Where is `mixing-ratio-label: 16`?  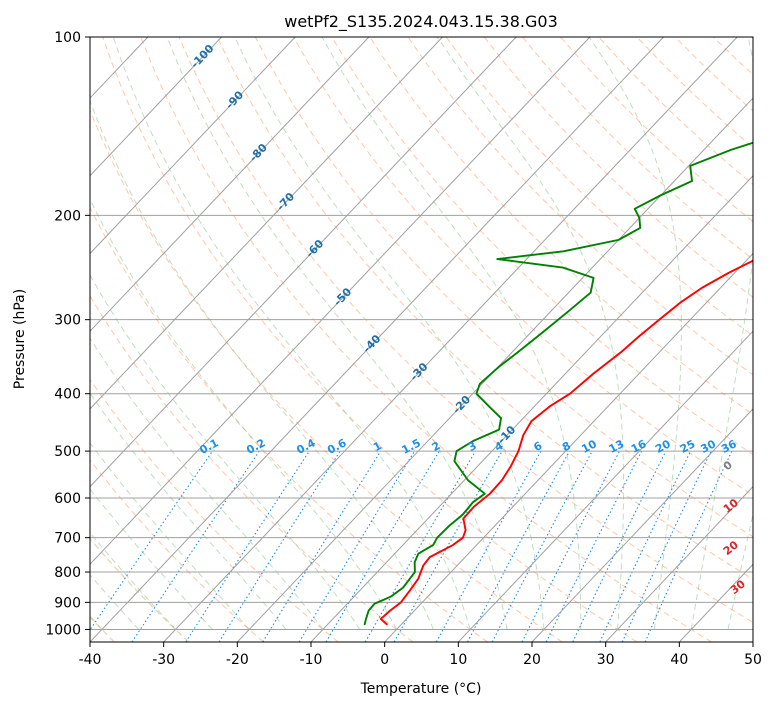
mixing-ratio-label: 16 is located at coordinates (639, 446).